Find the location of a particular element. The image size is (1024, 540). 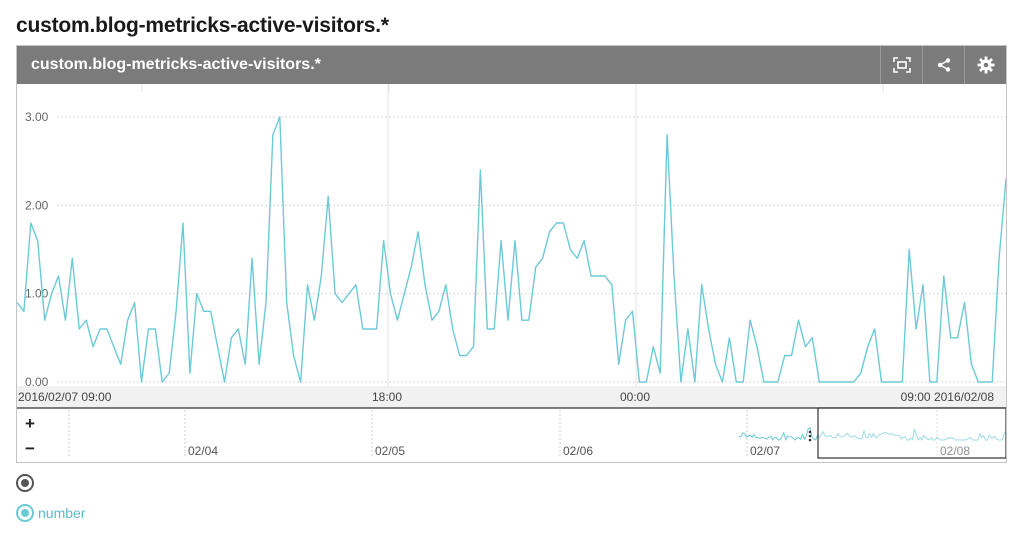

share-button is located at coordinates (943, 65).